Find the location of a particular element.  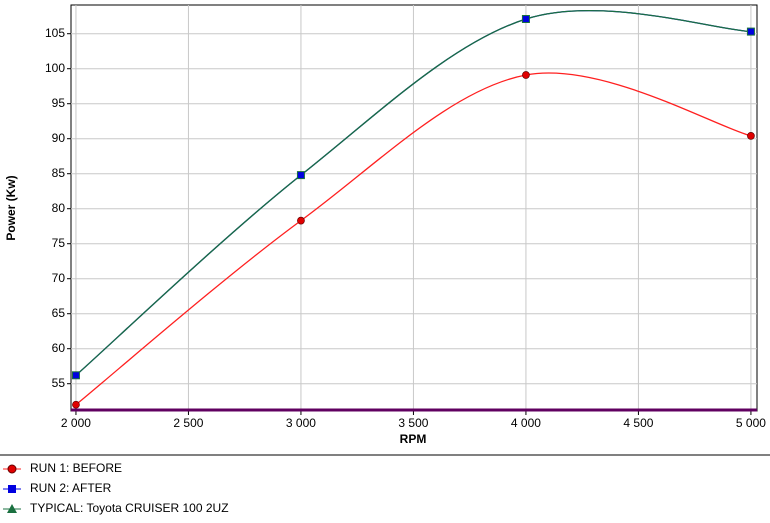

y-tick-label: 60 is located at coordinates (59, 348).